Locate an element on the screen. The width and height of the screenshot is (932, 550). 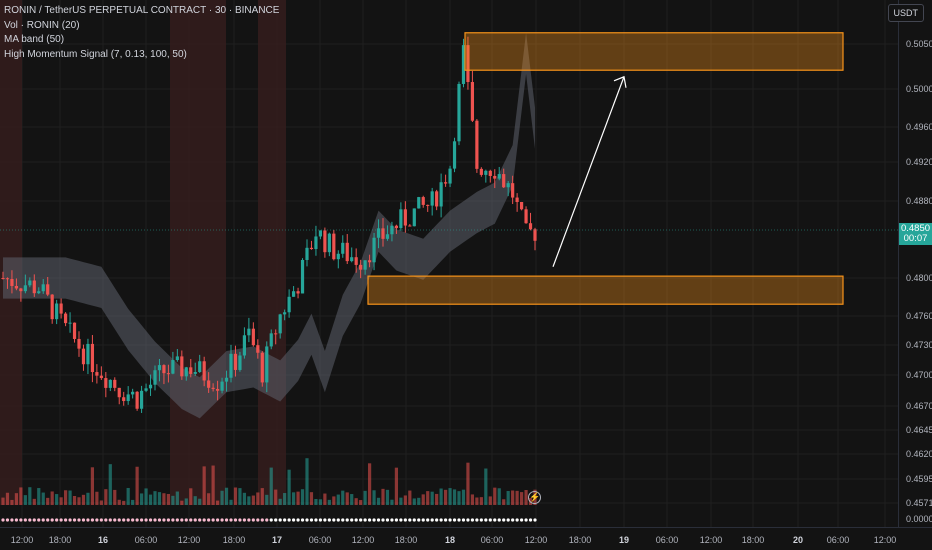
time-tick-label: 12:00 is located at coordinates (189, 540).